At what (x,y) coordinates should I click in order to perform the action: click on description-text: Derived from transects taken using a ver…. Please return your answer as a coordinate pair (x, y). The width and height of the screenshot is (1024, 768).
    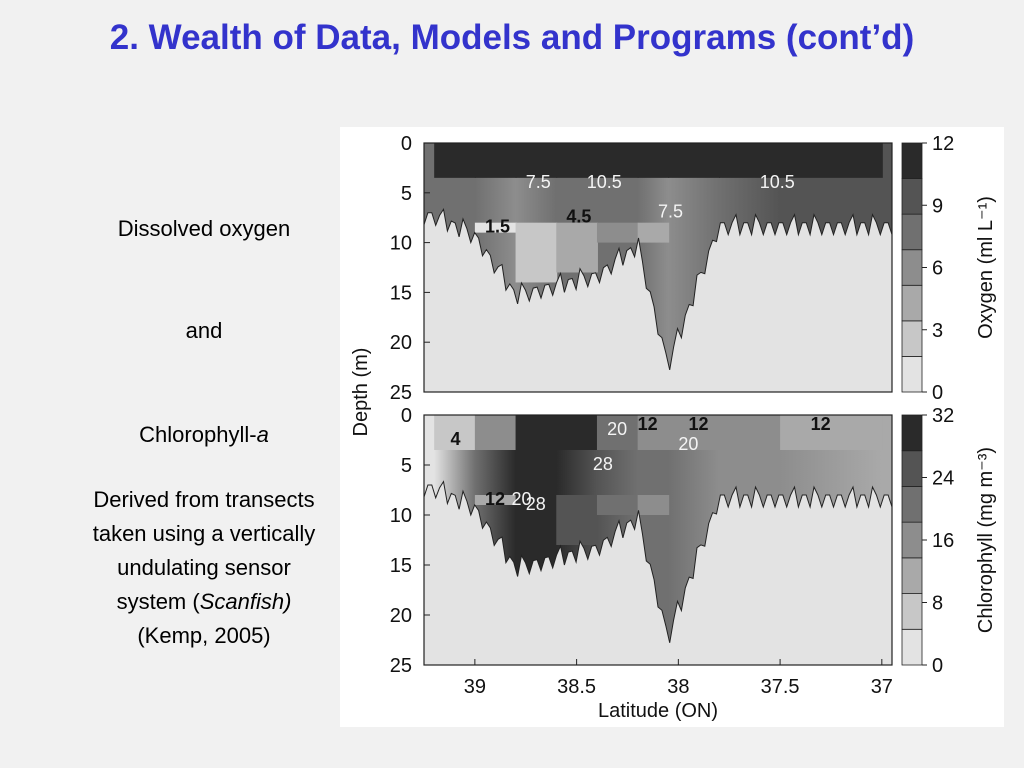
    Looking at the image, I should click on (204, 568).